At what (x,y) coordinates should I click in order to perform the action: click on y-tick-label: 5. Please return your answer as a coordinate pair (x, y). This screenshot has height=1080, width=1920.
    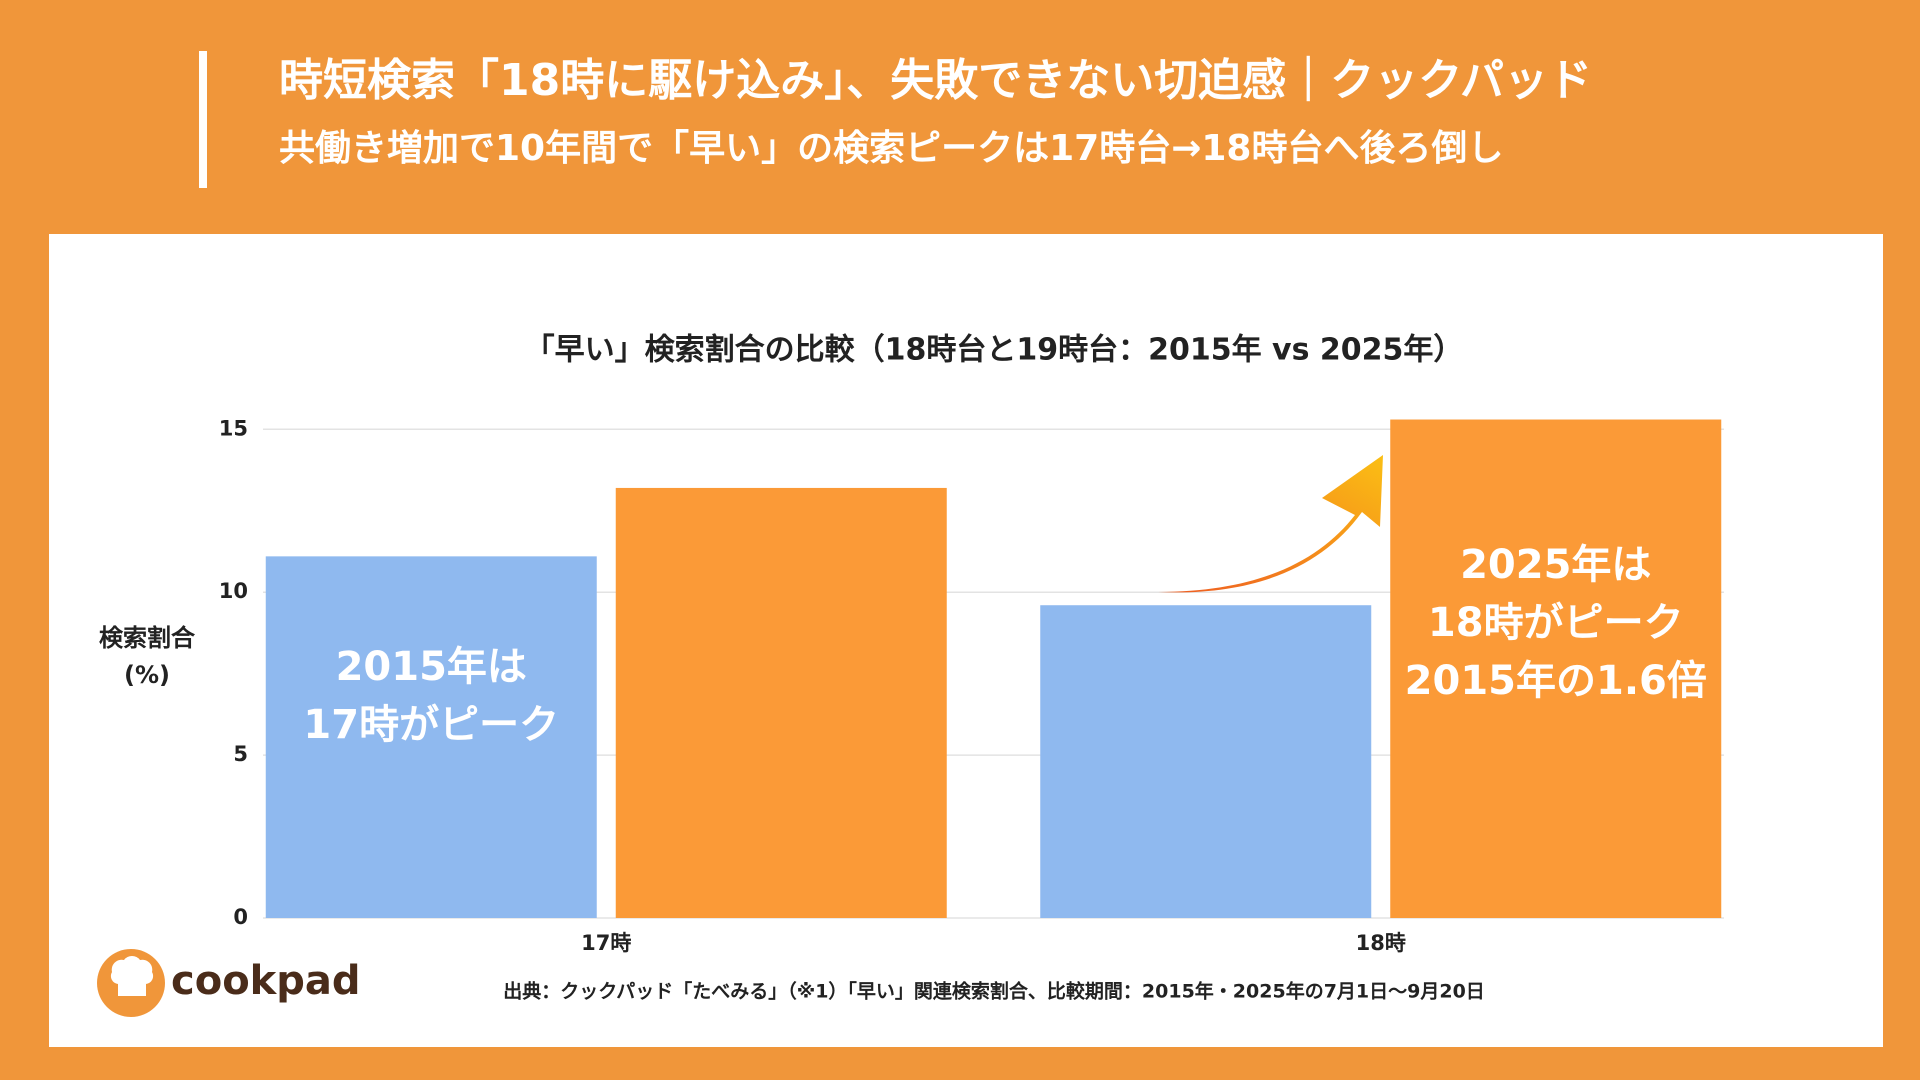
    Looking at the image, I should click on (240, 754).